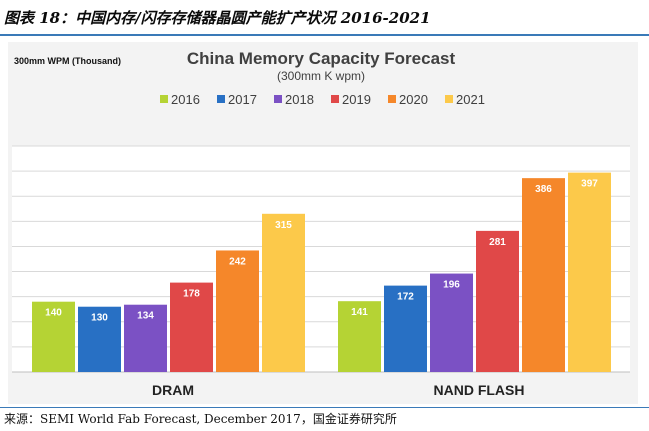 This screenshot has width=649, height=431. Describe the element at coordinates (145, 338) in the screenshot. I see `bar-dram-2018` at that location.